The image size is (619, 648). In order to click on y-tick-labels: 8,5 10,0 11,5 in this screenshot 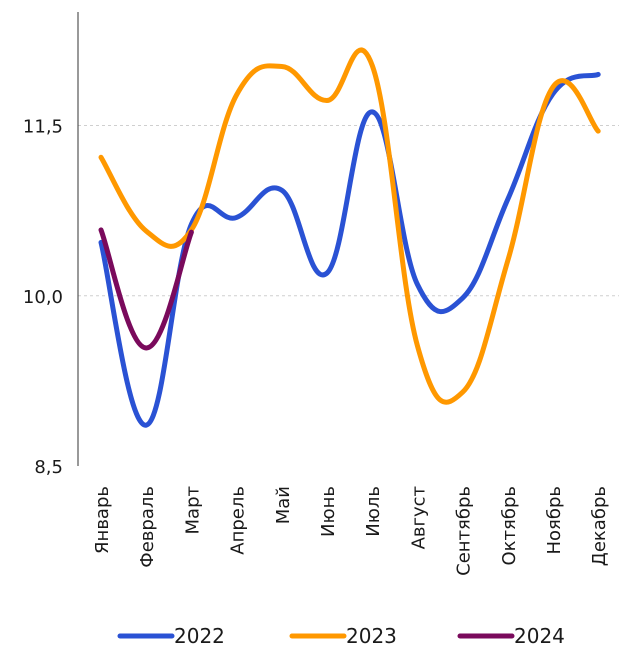, I will do `click(43, 298)`.